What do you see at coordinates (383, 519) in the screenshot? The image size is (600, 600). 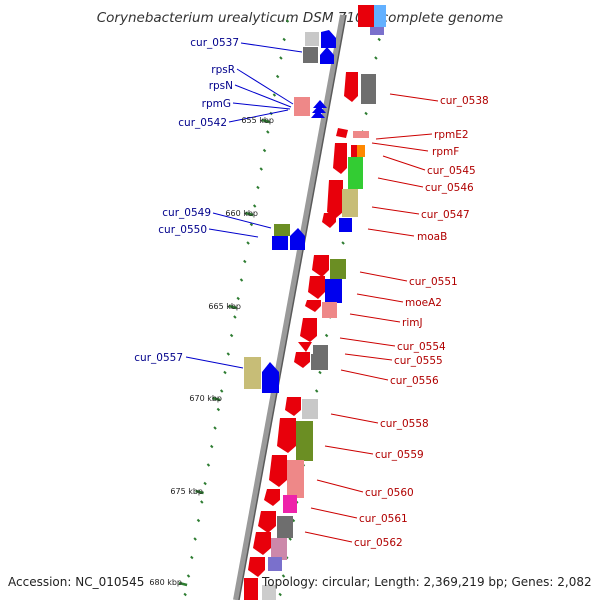 I see `gene-label-right: cur_0561` at bounding box center [383, 519].